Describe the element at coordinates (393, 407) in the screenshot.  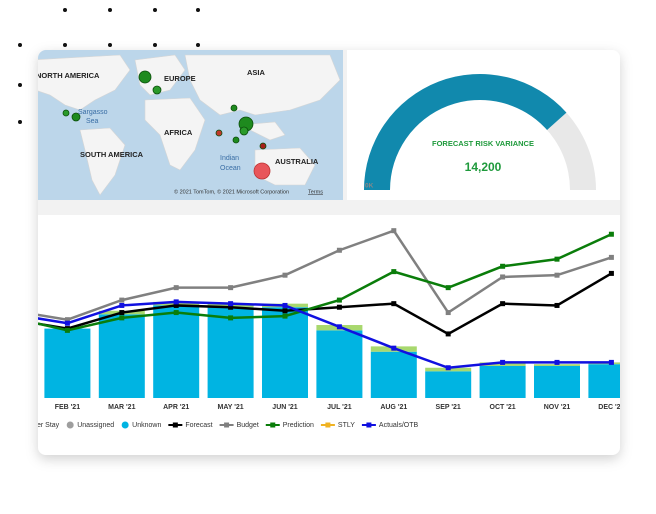
I see `x-tick-label: AUG '21` at that location.